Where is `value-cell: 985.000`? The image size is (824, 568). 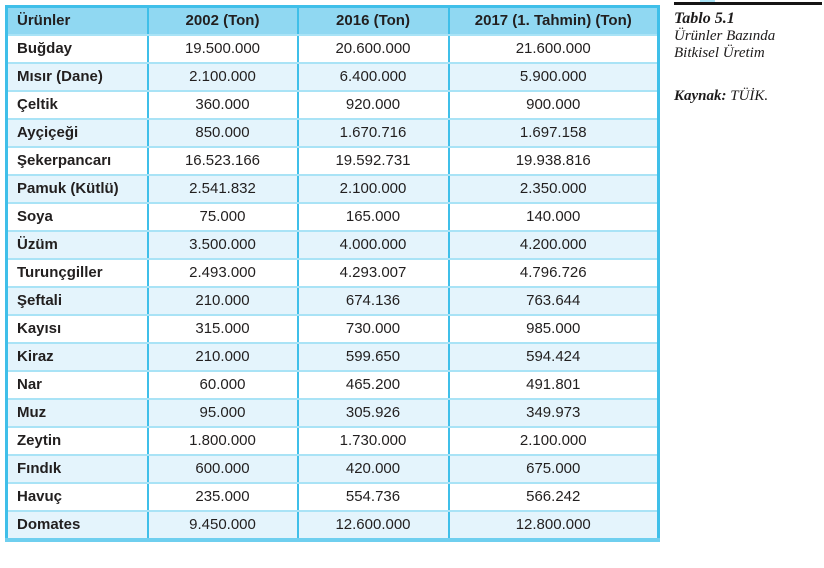
value-cell: 985.000 is located at coordinates (553, 329).